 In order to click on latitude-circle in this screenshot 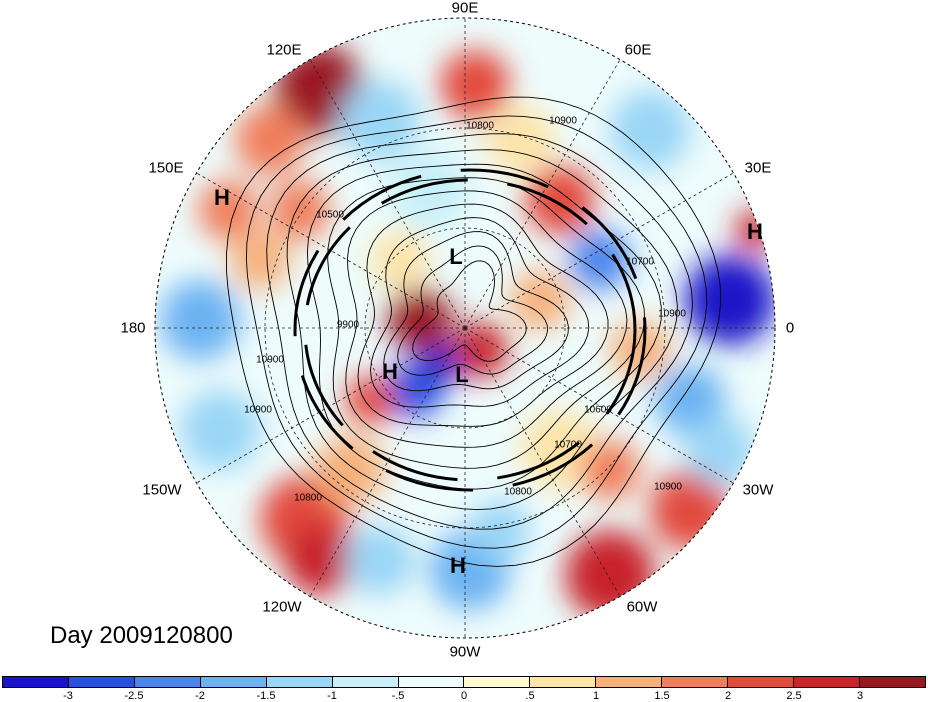, I will do `click(465, 328)`.